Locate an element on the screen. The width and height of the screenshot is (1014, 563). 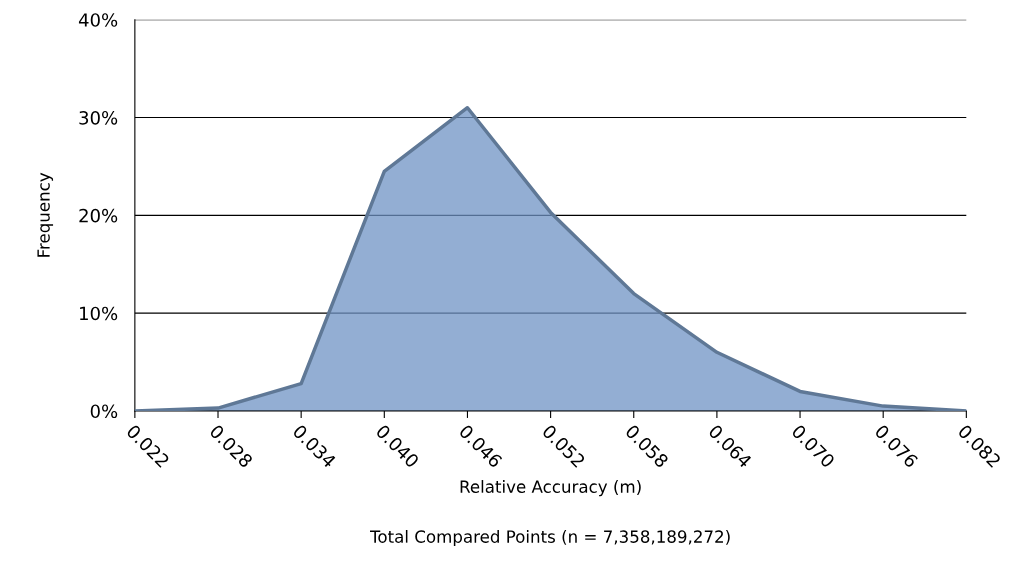
y-tick-label: 0% is located at coordinates (104, 411).